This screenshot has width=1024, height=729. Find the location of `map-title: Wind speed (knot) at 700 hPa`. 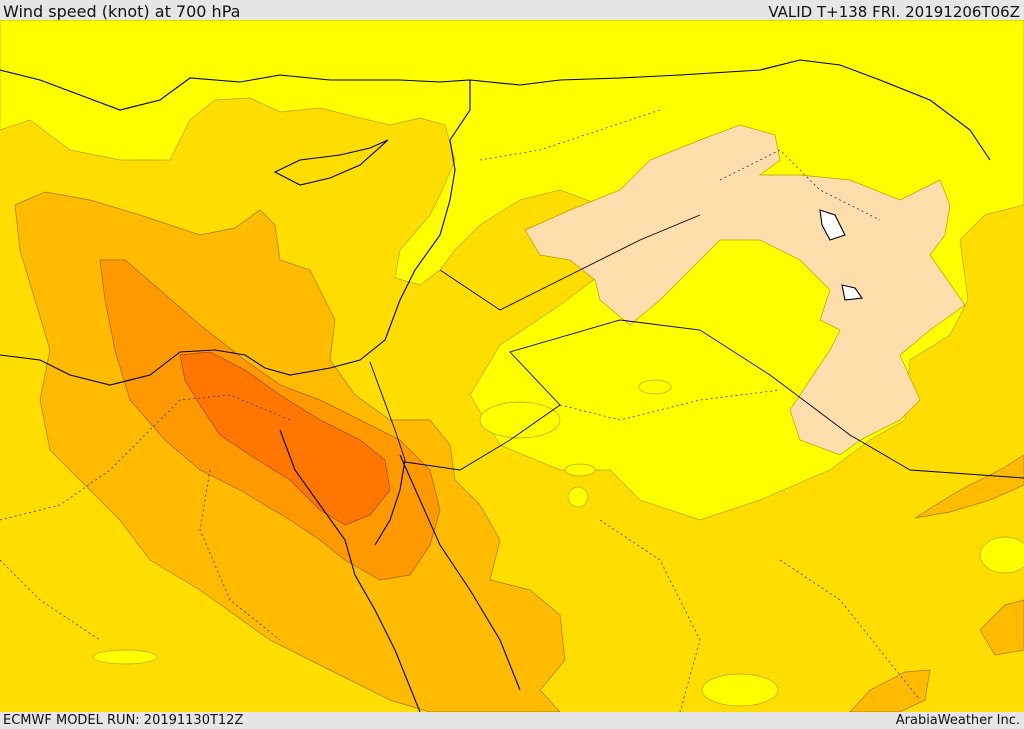

map-title: Wind speed (knot) at 700 hPa is located at coordinates (122, 11).